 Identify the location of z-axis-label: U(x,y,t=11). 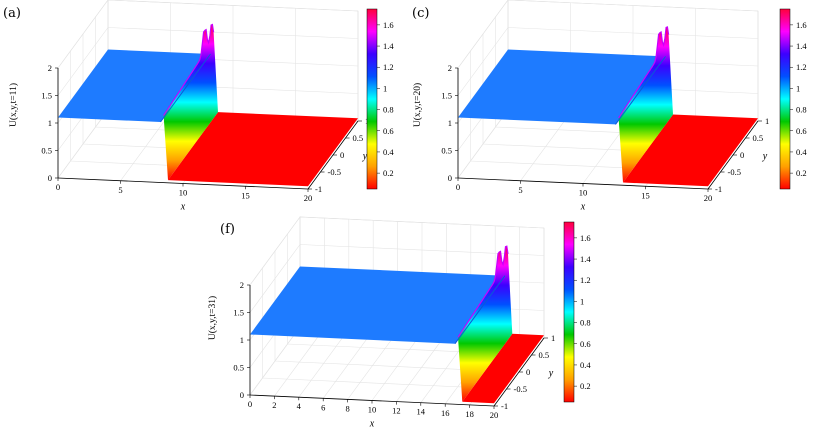
(13, 105).